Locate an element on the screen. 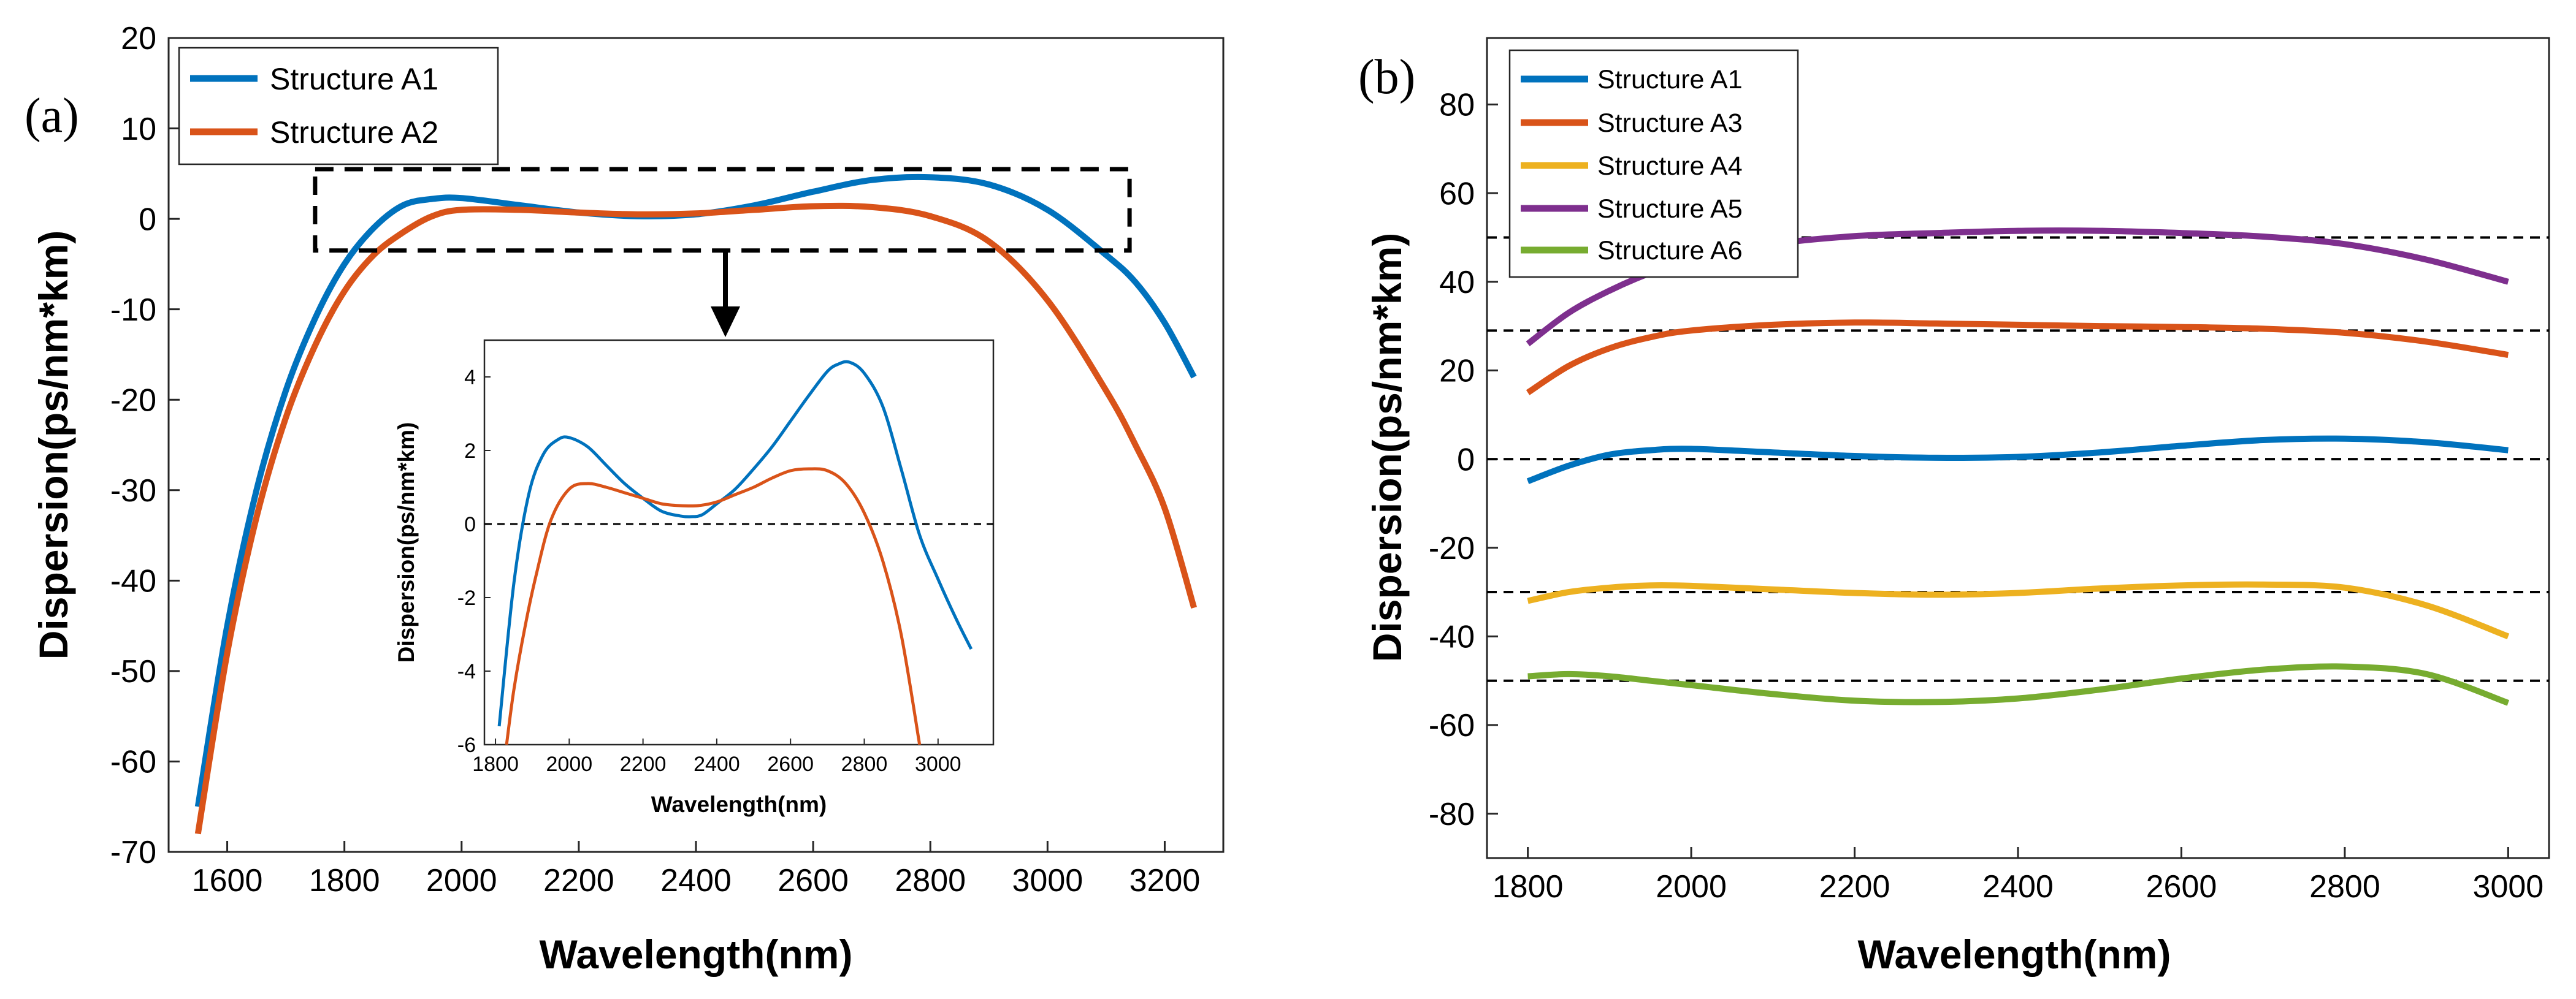  panel-a-legend: Structure A1 Structure A2 is located at coordinates (338, 106).